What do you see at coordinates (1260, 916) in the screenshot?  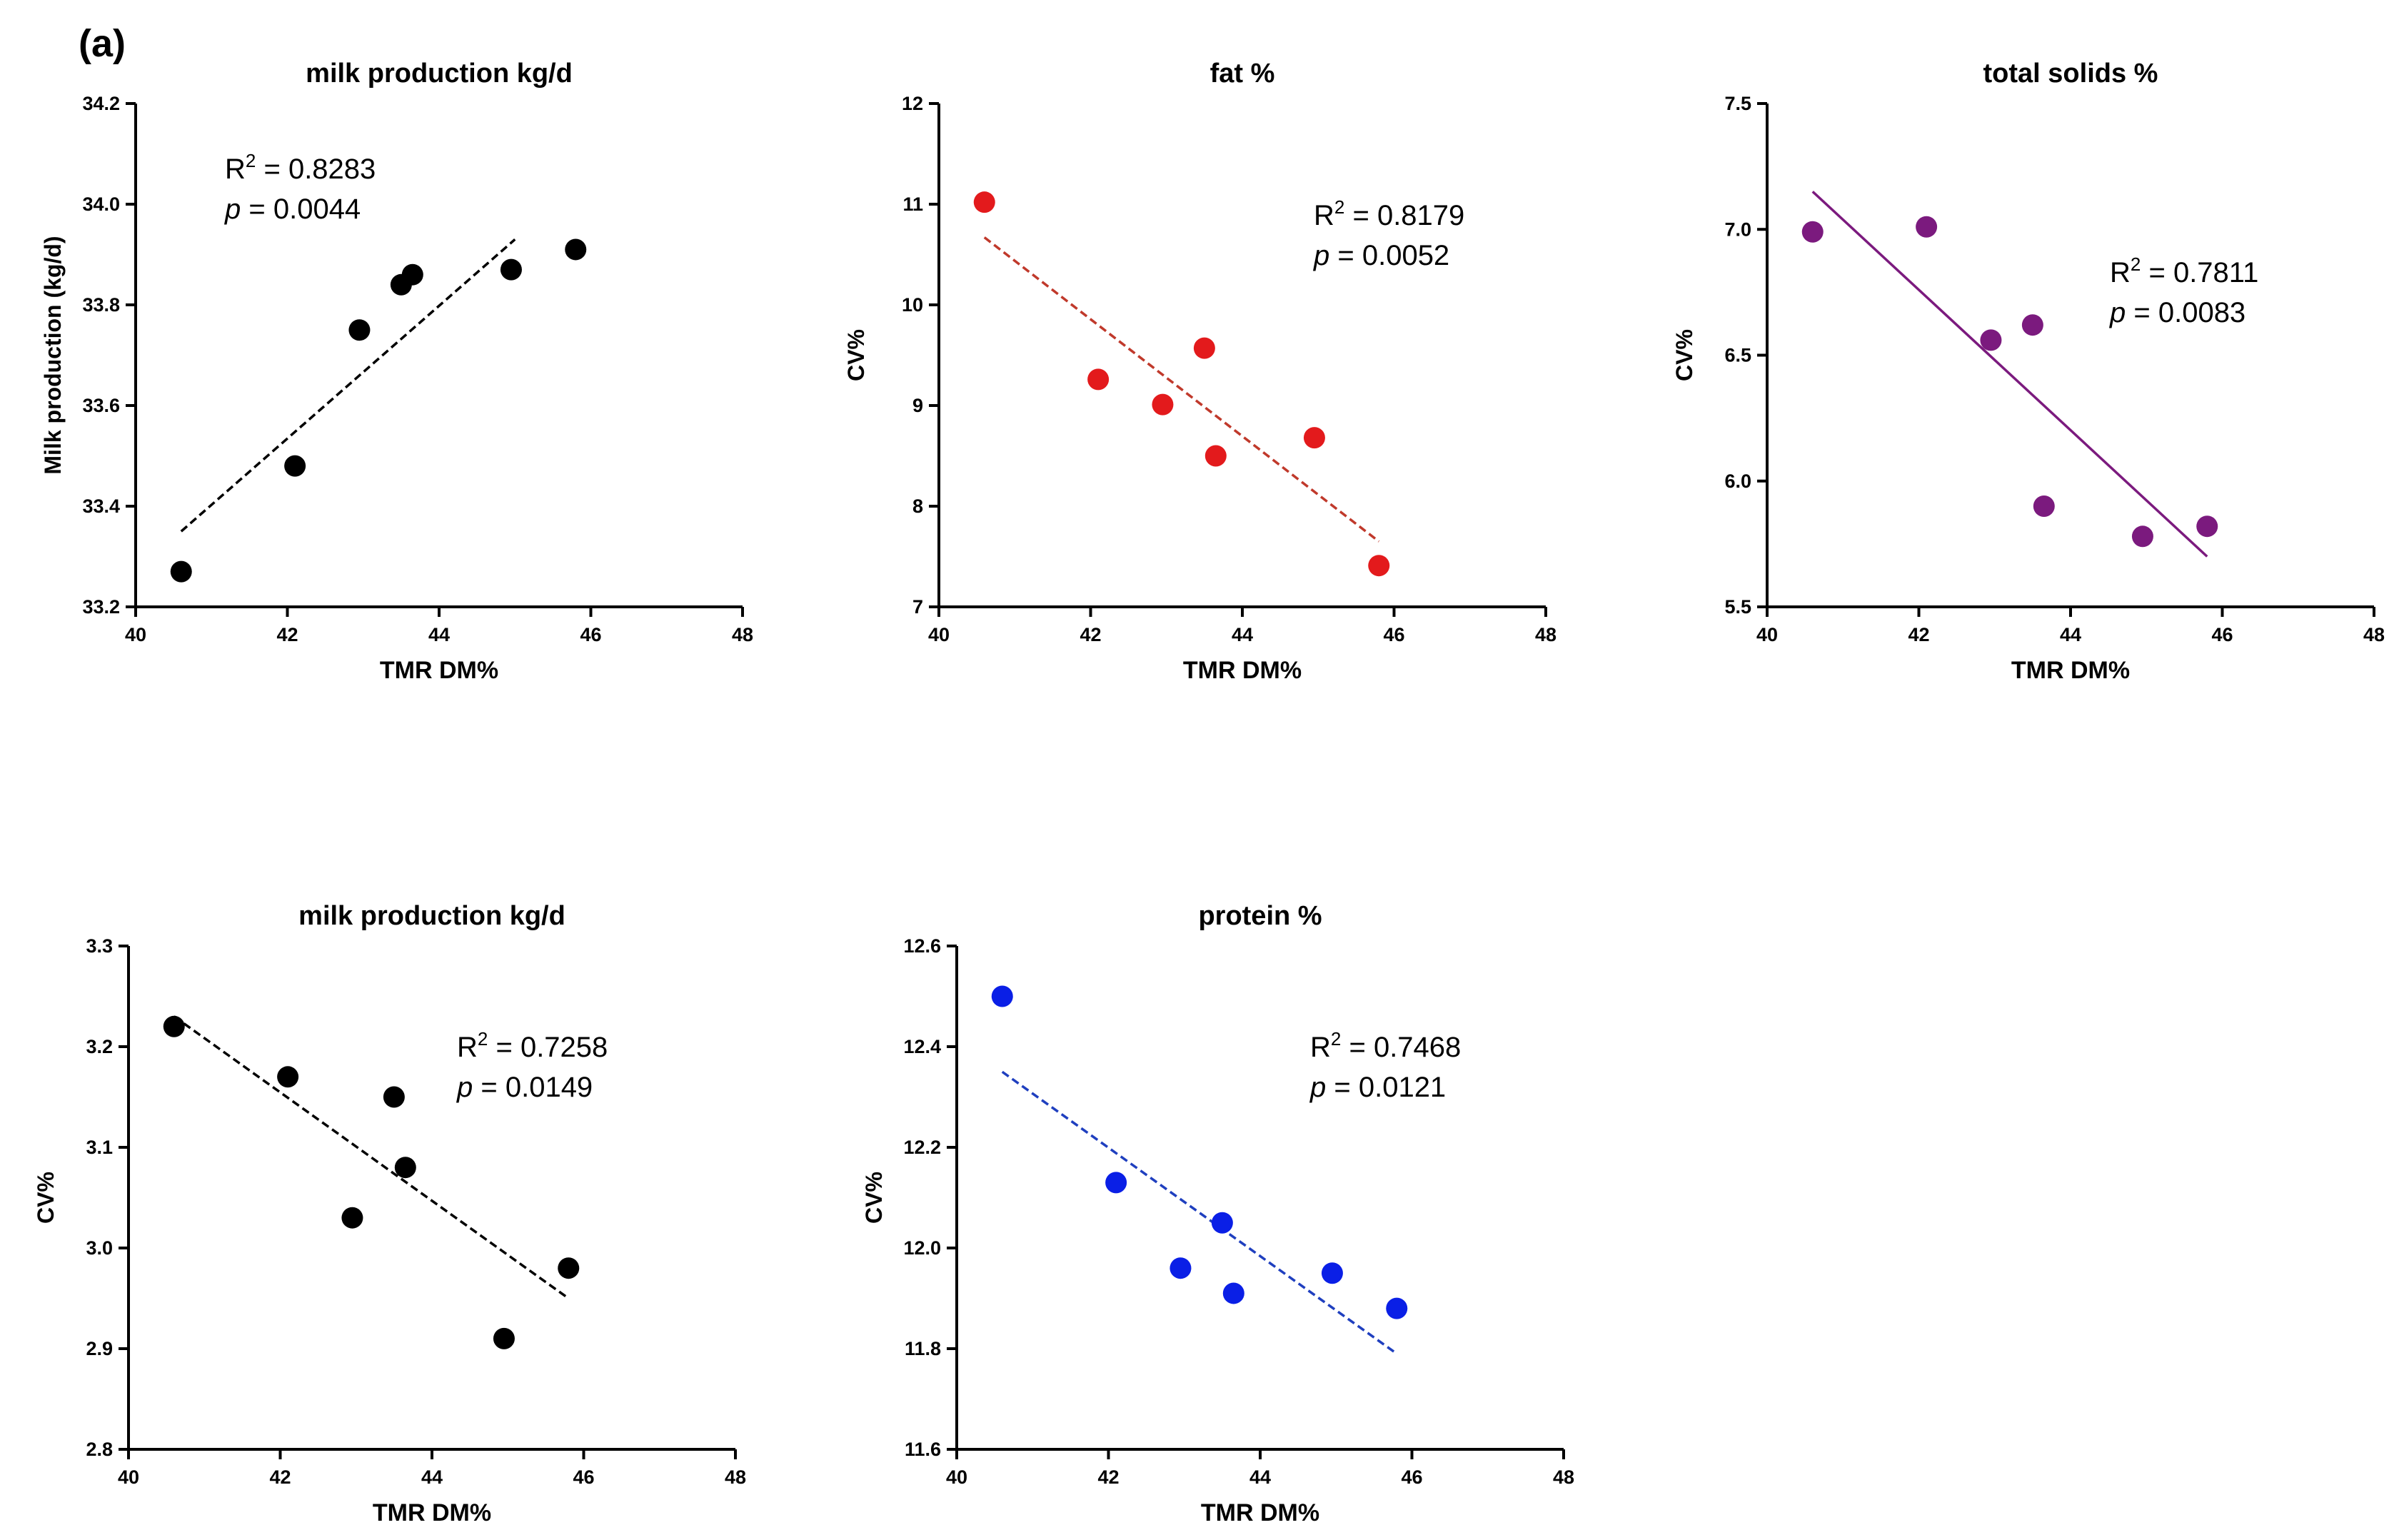 I see `chart-title: protein %` at bounding box center [1260, 916].